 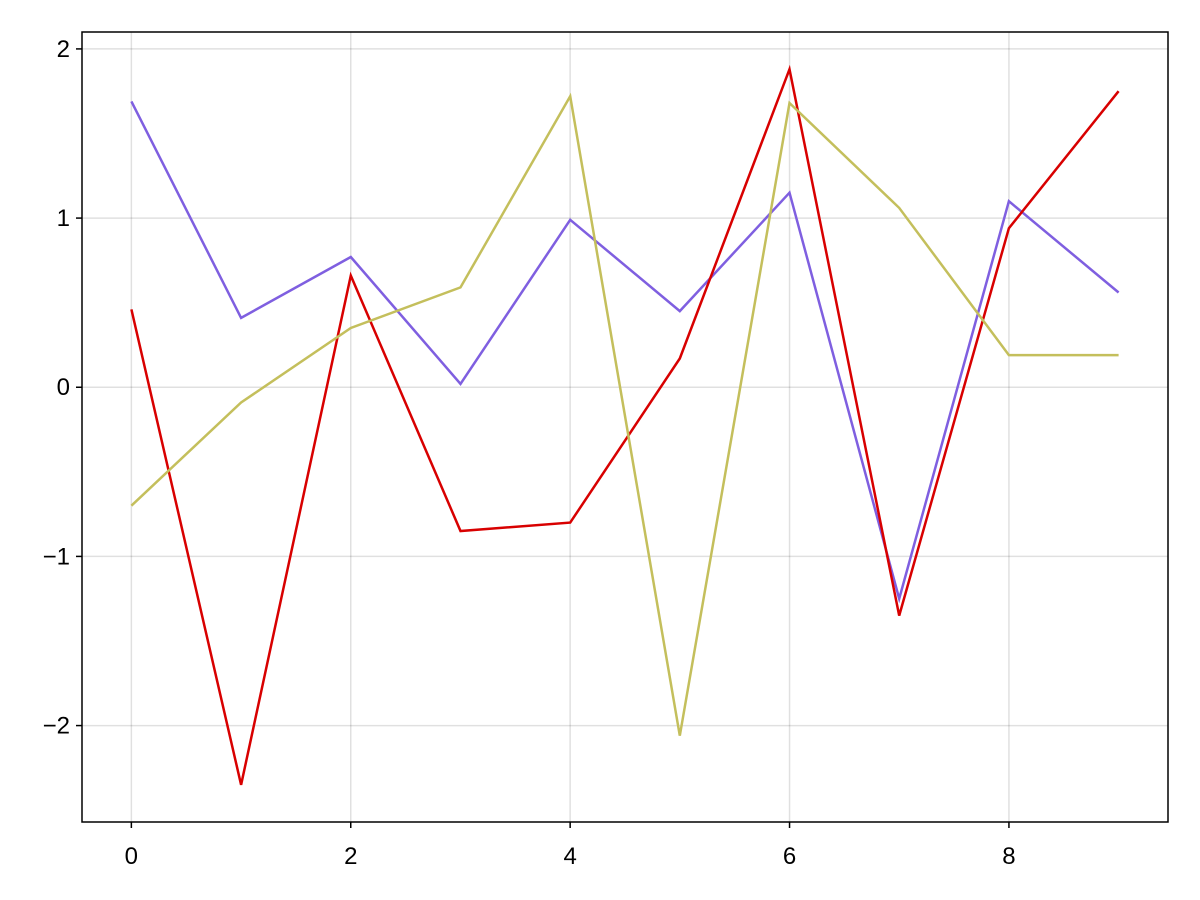 What do you see at coordinates (56, 556) in the screenshot?
I see `y-tick-label: −1` at bounding box center [56, 556].